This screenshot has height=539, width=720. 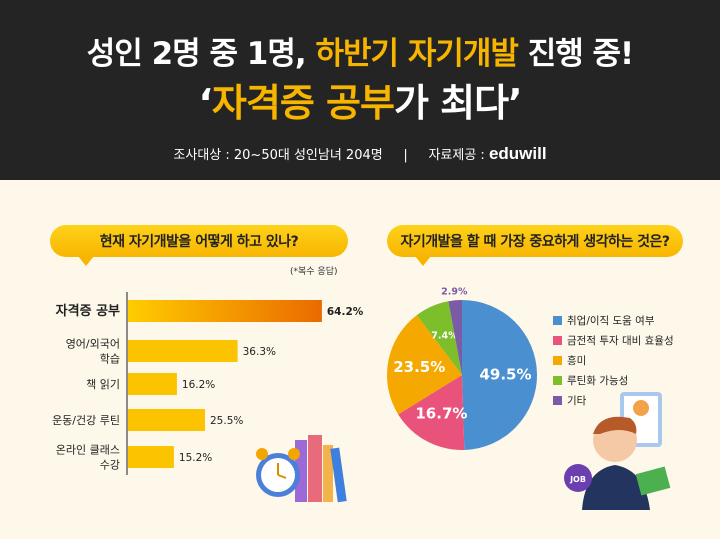 I want to click on clock-books-illustration, so click(x=301, y=469).